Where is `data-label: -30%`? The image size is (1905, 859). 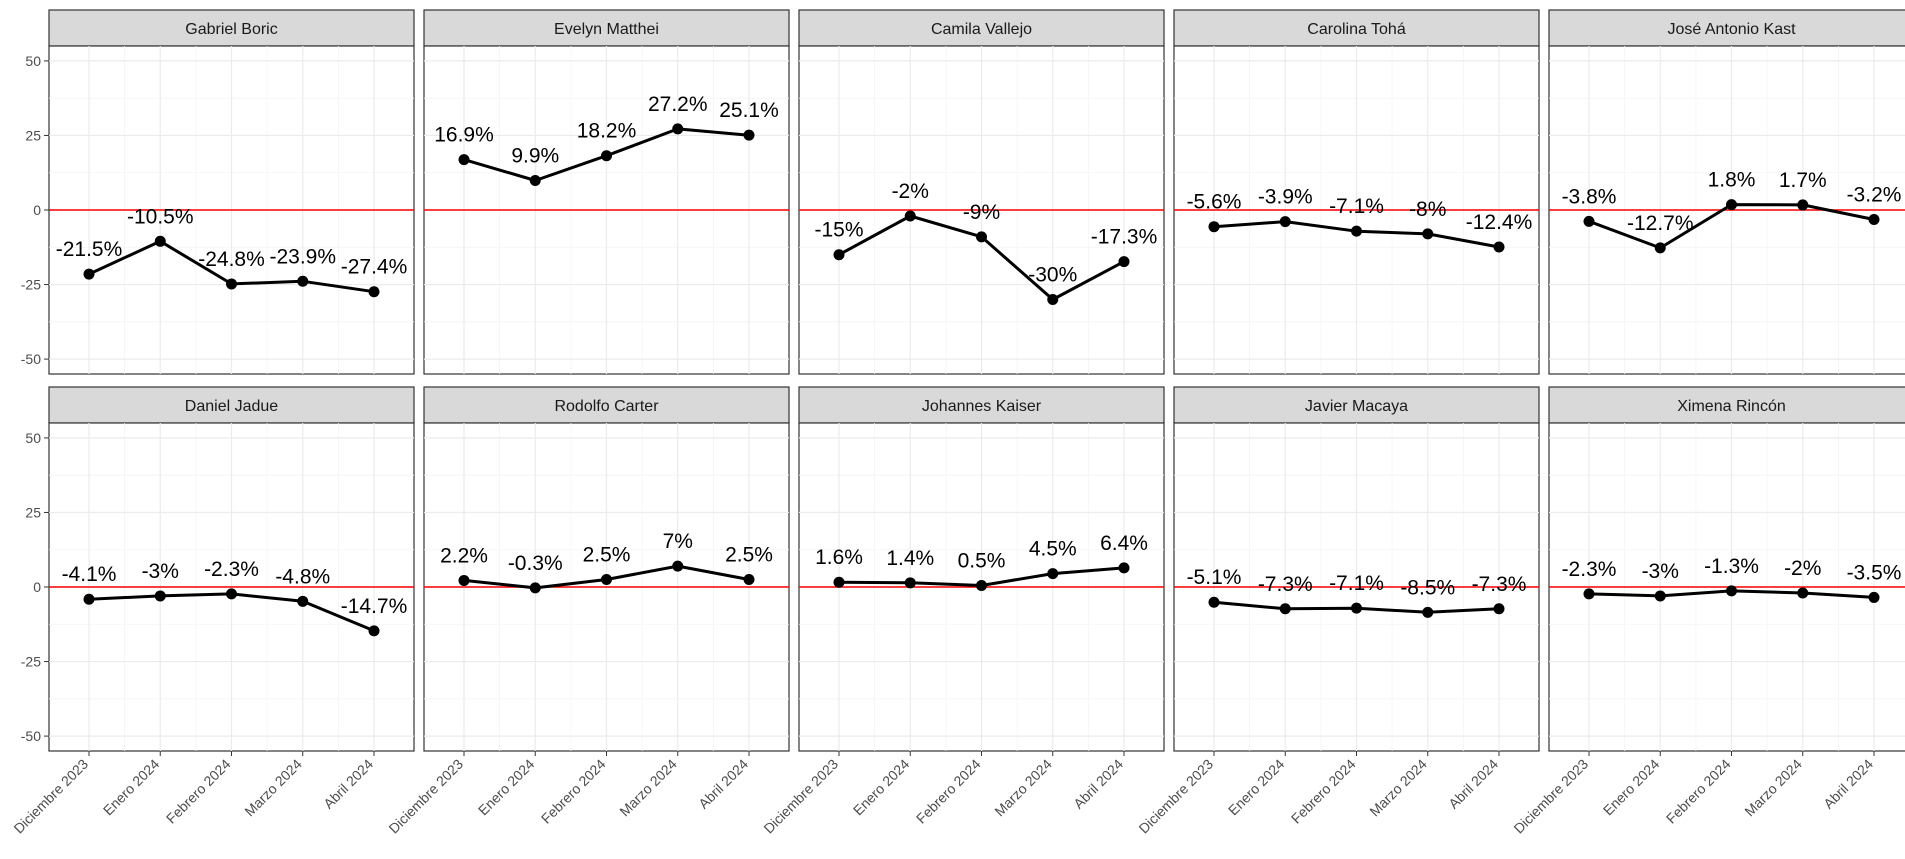
data-label: -30% is located at coordinates (1052, 274).